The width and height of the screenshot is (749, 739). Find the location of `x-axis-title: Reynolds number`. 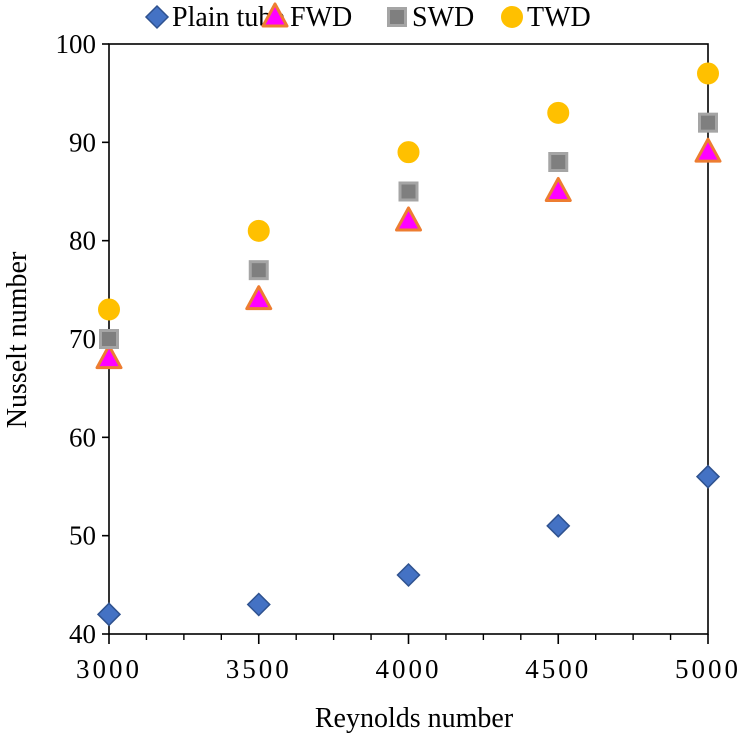

x-axis-title: Reynolds number is located at coordinates (414, 718).